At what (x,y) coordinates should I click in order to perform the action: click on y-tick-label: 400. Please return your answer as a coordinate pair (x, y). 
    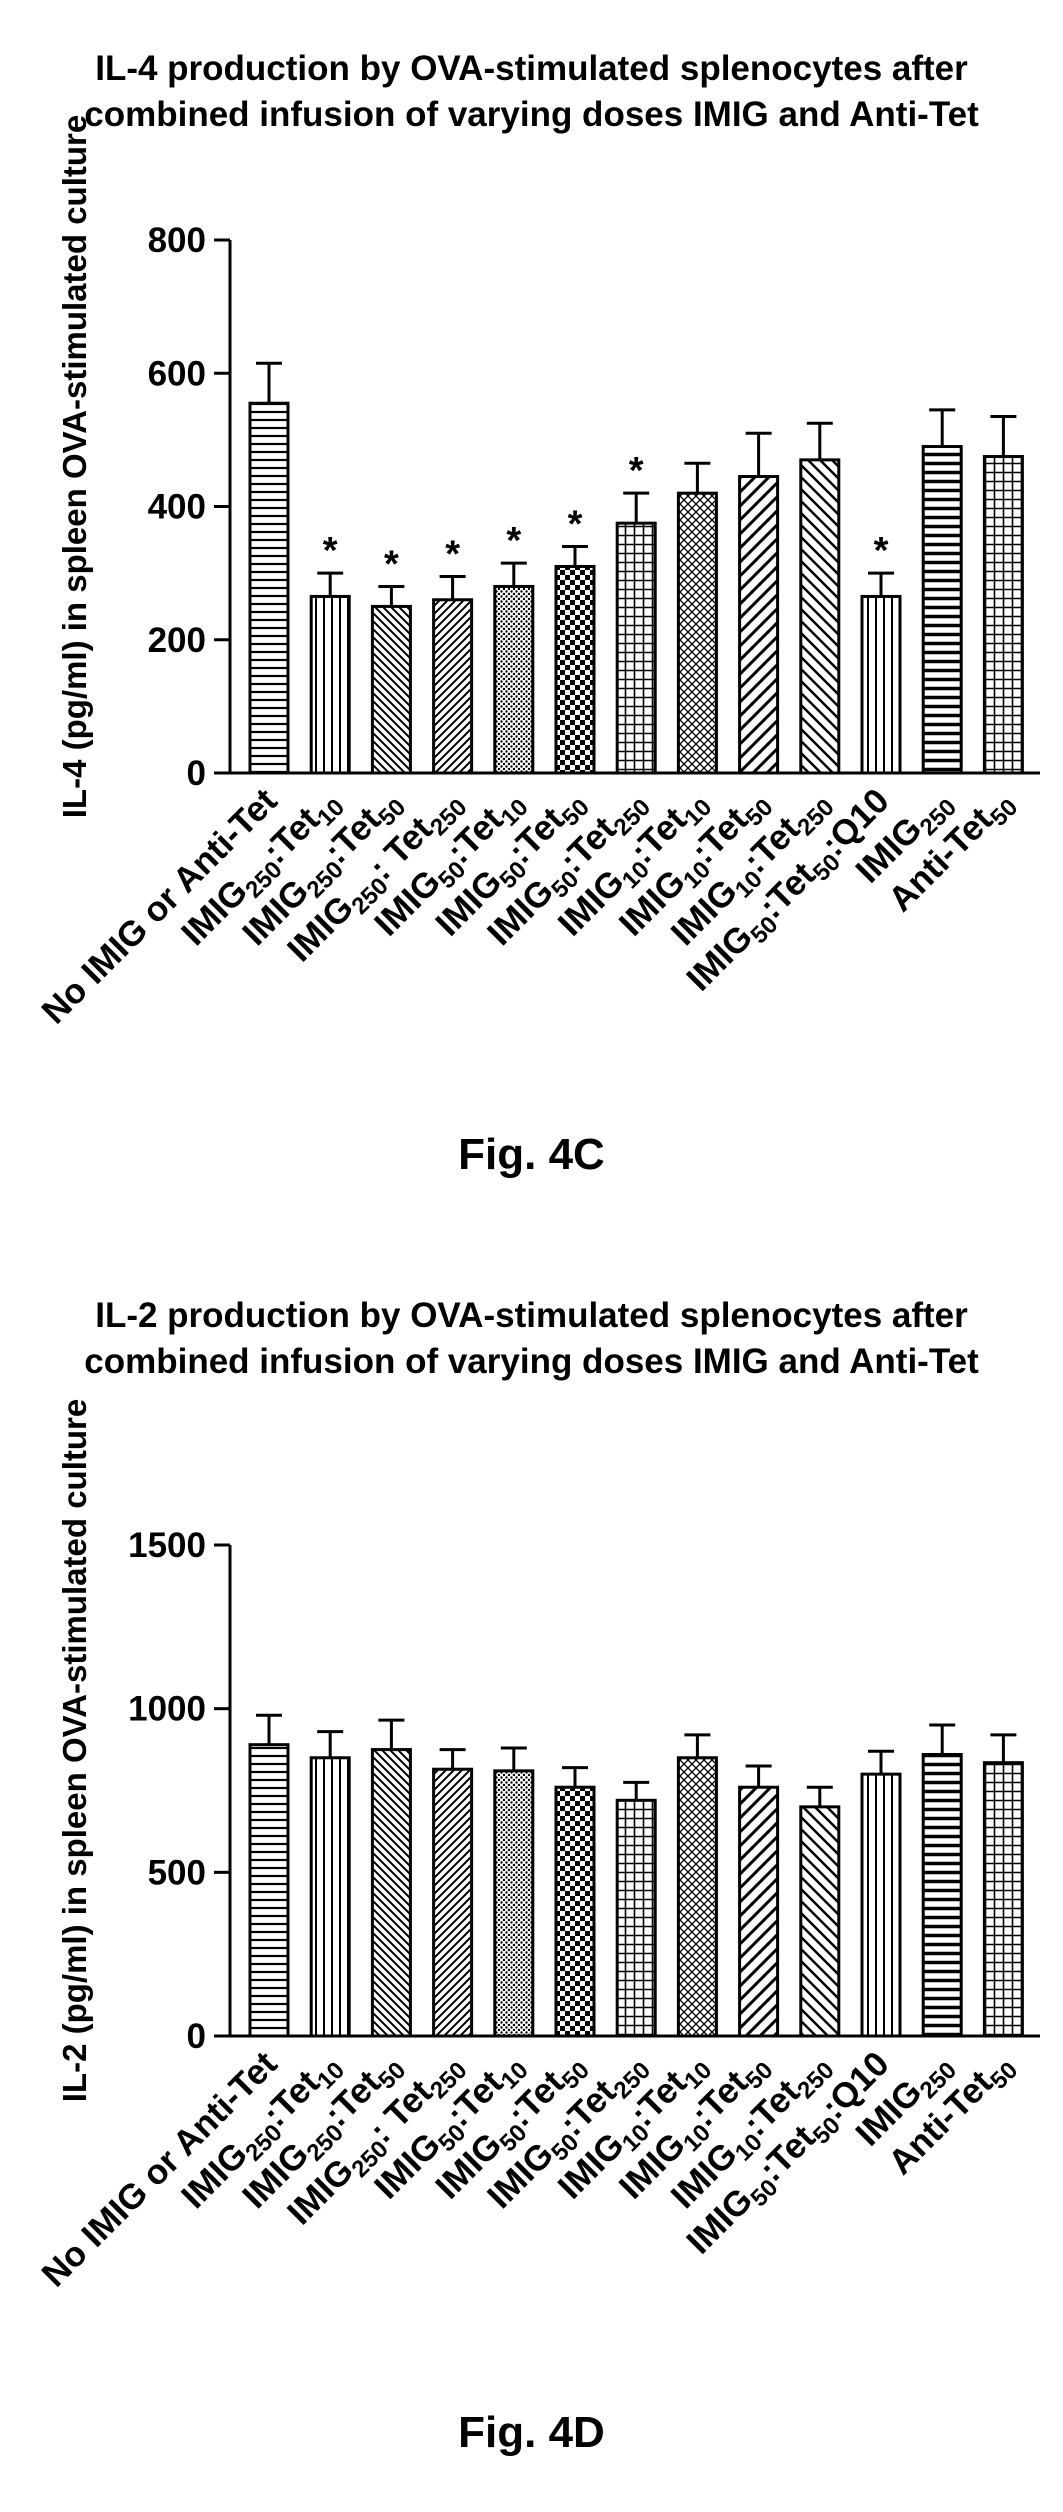
    Looking at the image, I should click on (177, 507).